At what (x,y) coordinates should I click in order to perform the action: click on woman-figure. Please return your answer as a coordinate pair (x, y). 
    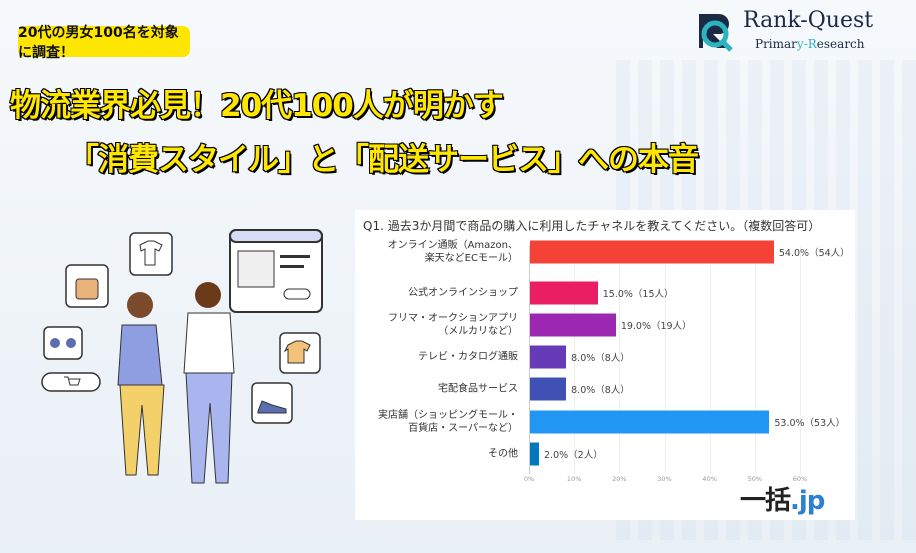
    Looking at the image, I should click on (141, 384).